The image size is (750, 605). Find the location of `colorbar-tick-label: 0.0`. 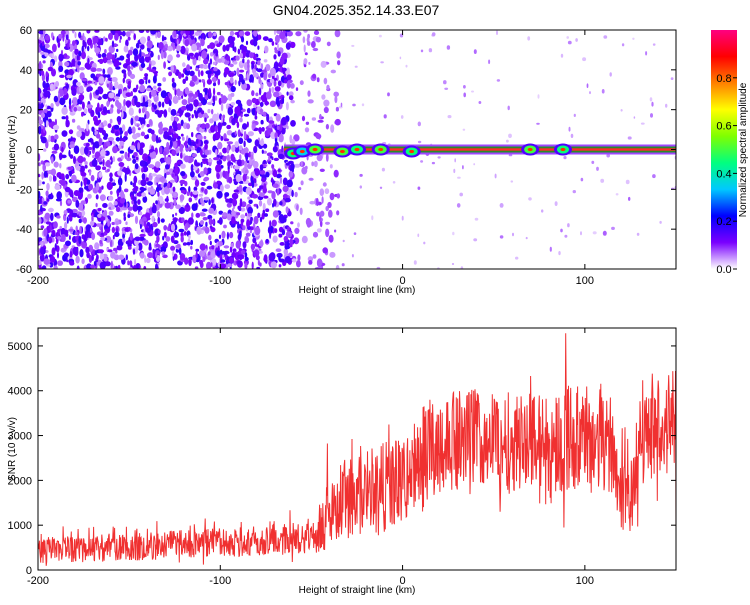

colorbar-tick-label: 0.0 is located at coordinates (723, 270).